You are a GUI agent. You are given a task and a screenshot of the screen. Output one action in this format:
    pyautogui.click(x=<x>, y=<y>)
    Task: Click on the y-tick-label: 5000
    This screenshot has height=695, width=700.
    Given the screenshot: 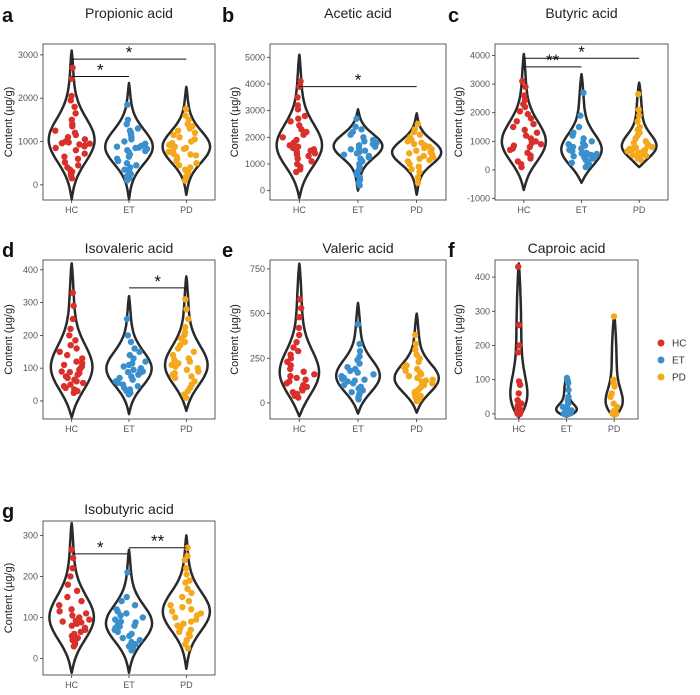 What is the action you would take?
    pyautogui.click(x=255, y=57)
    